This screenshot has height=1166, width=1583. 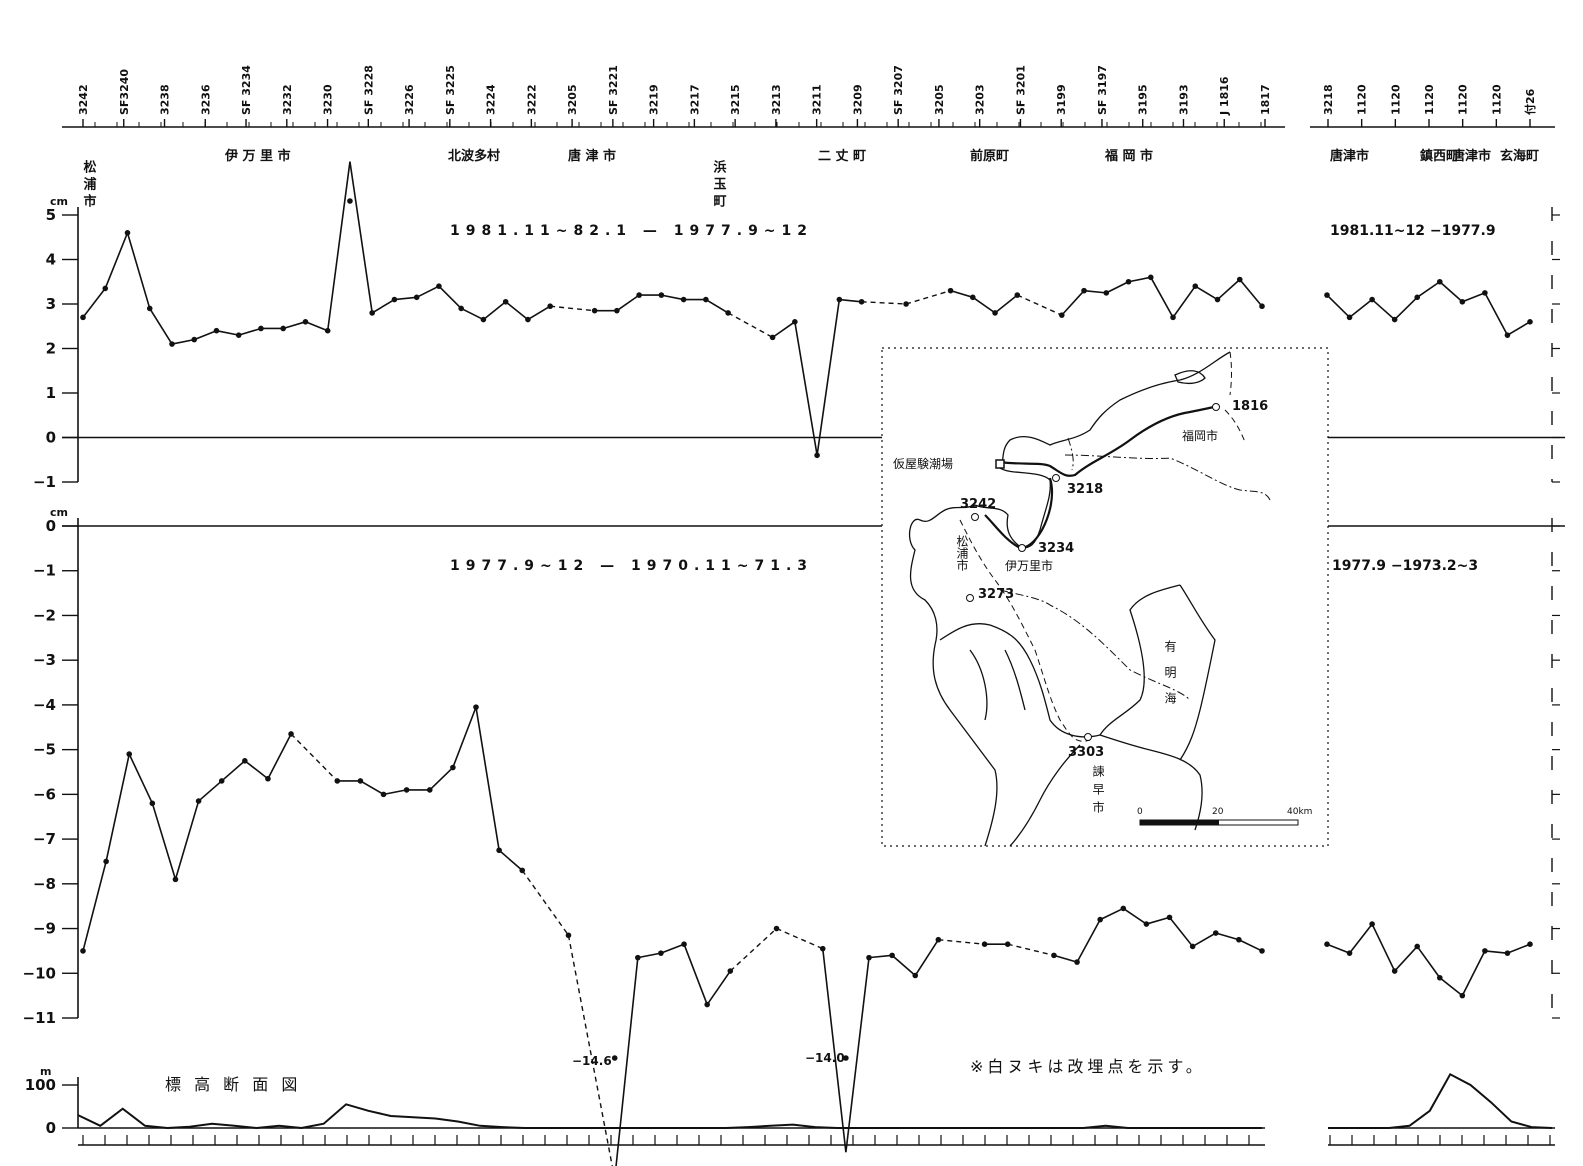 I want to click on benchmark-label: SF 3221, so click(x=613, y=90).